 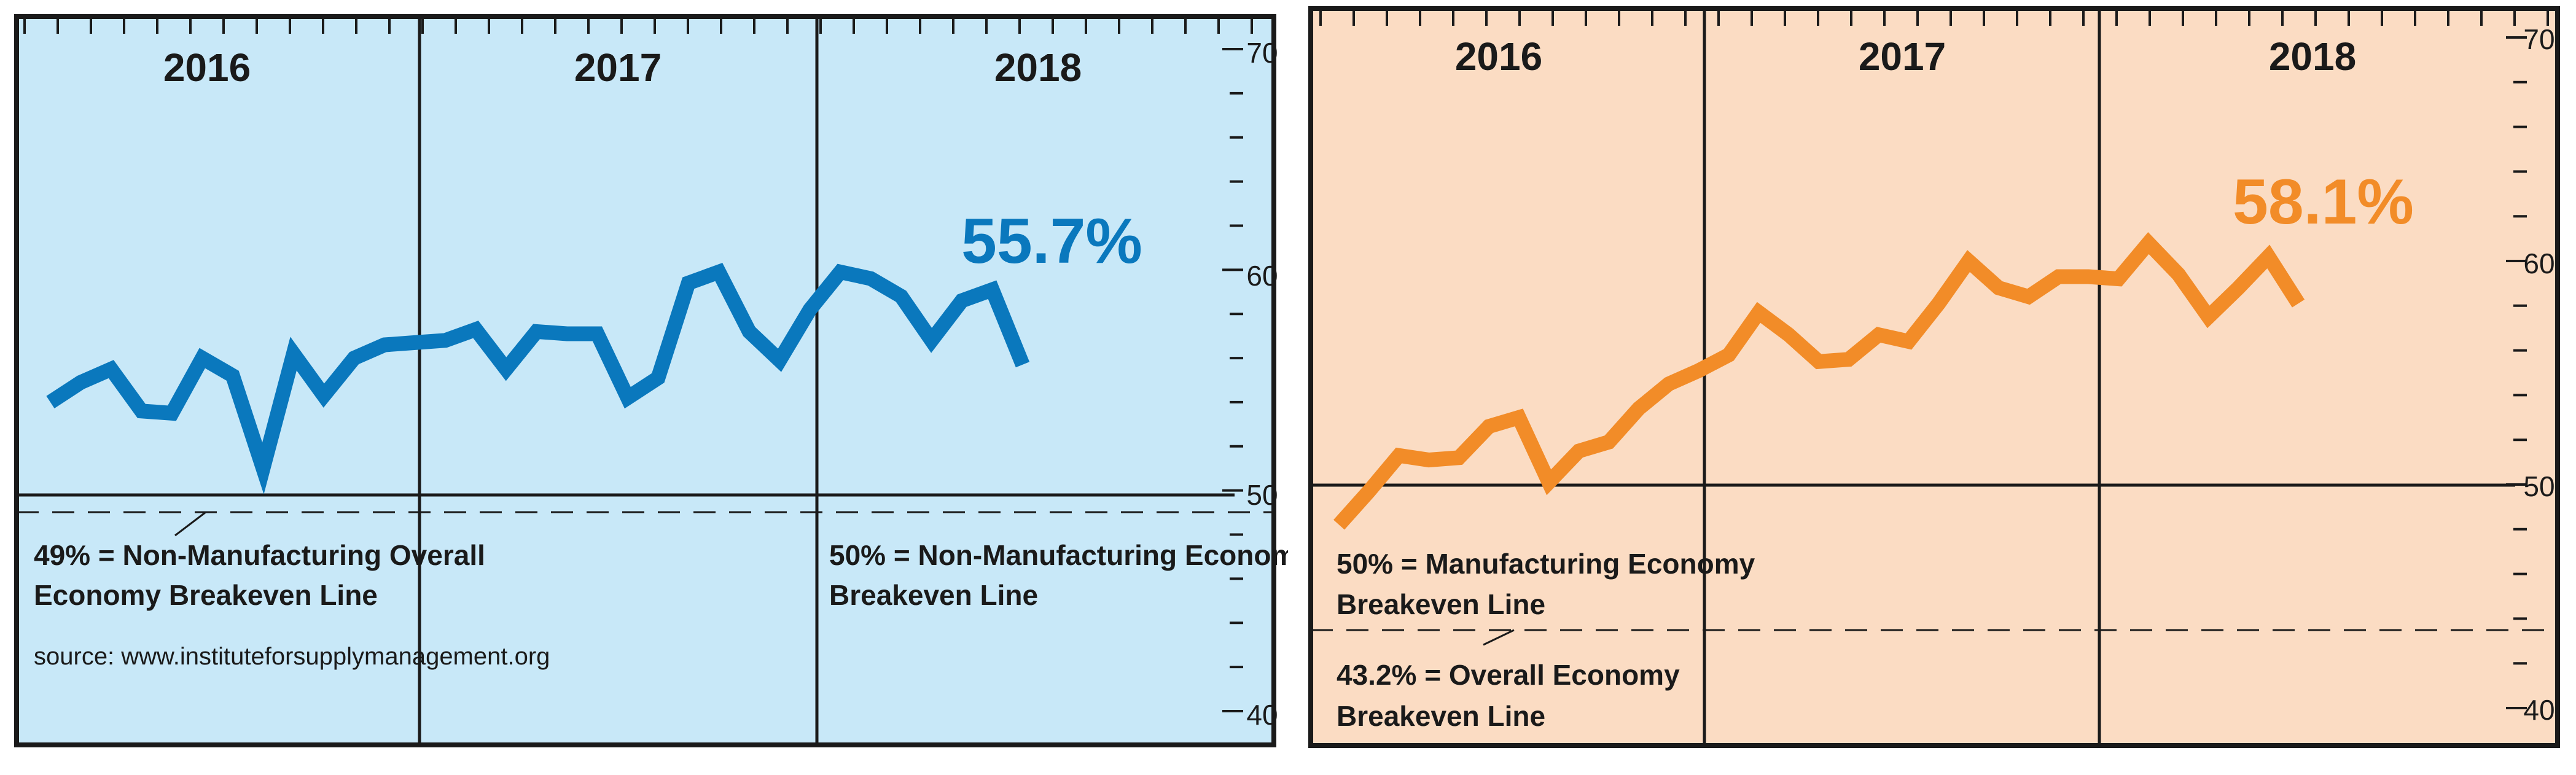 What do you see at coordinates (2323, 202) in the screenshot?
I see `headline-value: 58.1%` at bounding box center [2323, 202].